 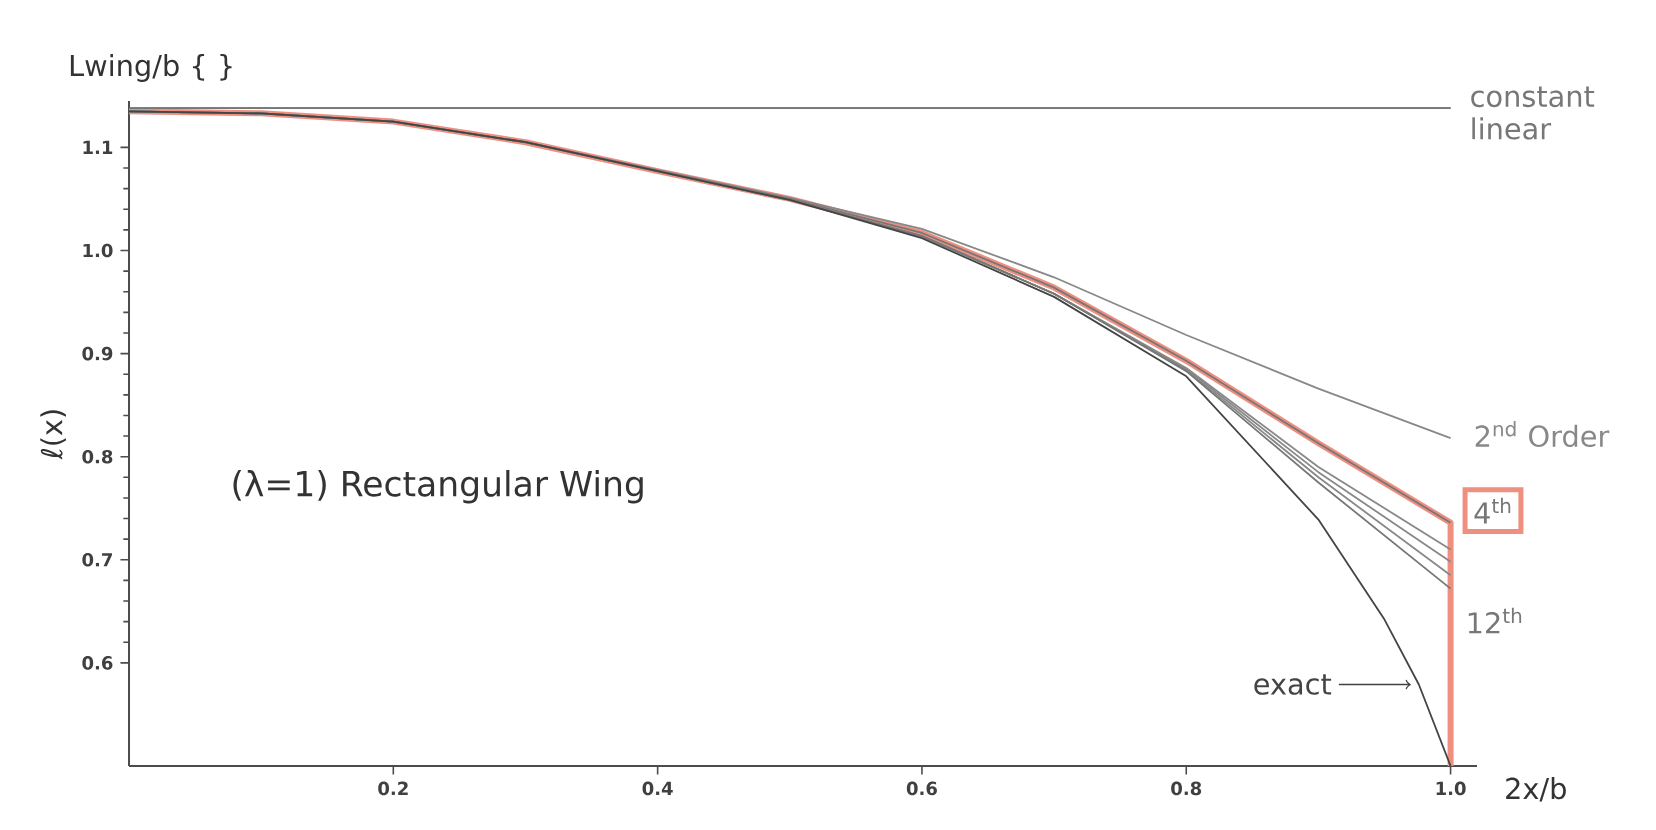 What do you see at coordinates (97, 353) in the screenshot?
I see `y-tick-label: 0.9` at bounding box center [97, 353].